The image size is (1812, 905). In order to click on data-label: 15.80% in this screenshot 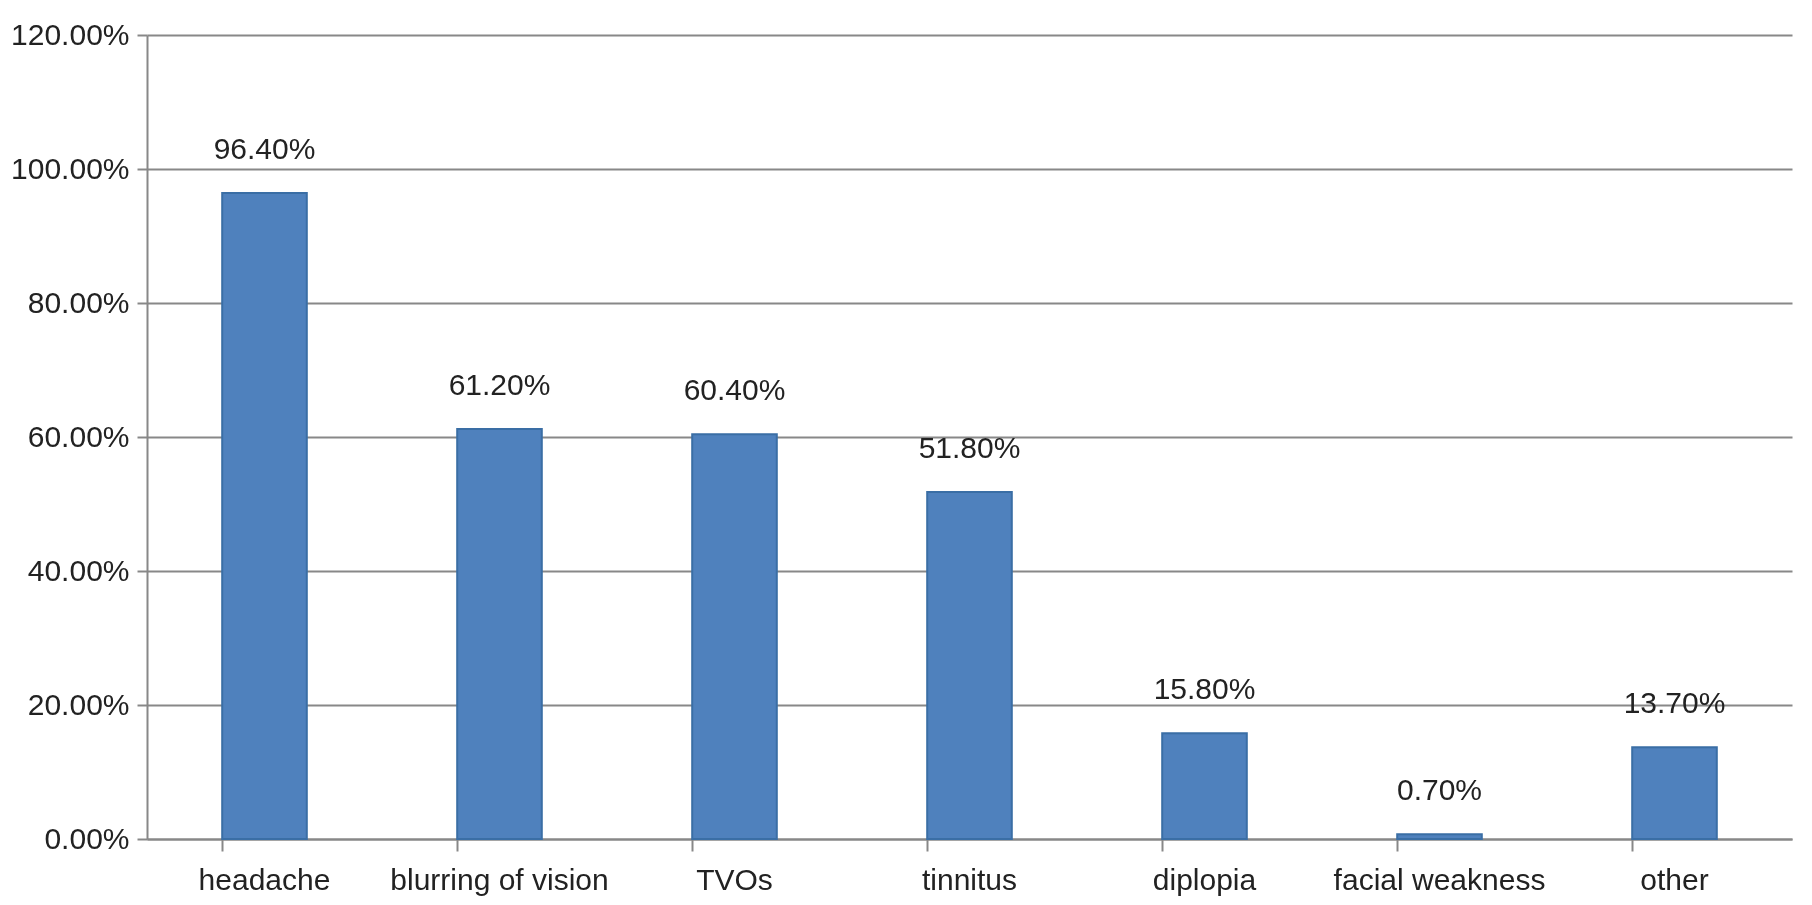, I will do `click(1204, 689)`.